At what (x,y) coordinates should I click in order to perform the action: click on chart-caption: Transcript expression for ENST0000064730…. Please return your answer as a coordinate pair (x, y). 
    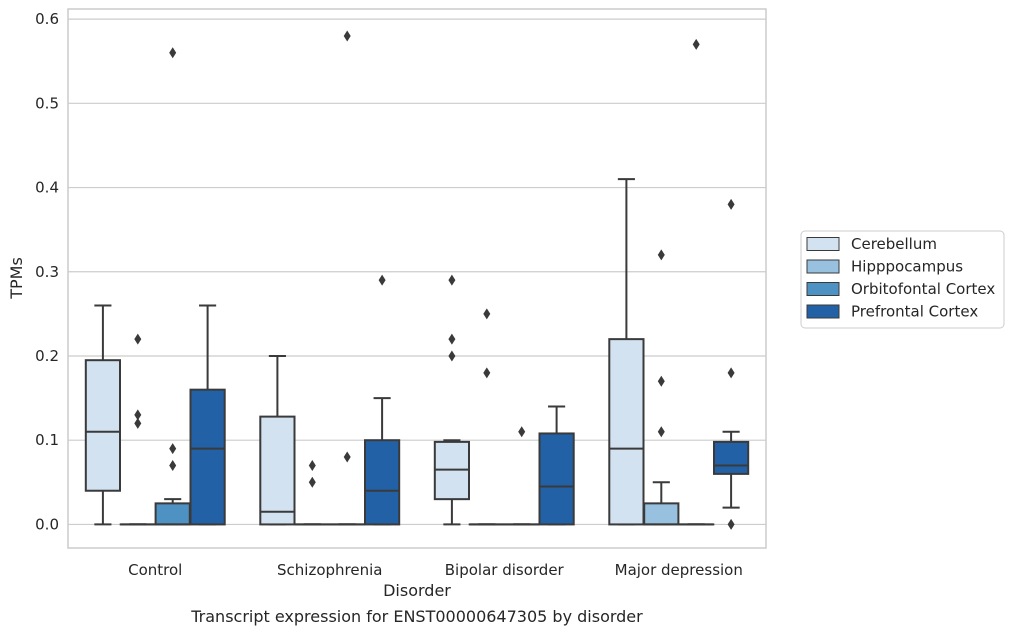
    Looking at the image, I should click on (416, 616).